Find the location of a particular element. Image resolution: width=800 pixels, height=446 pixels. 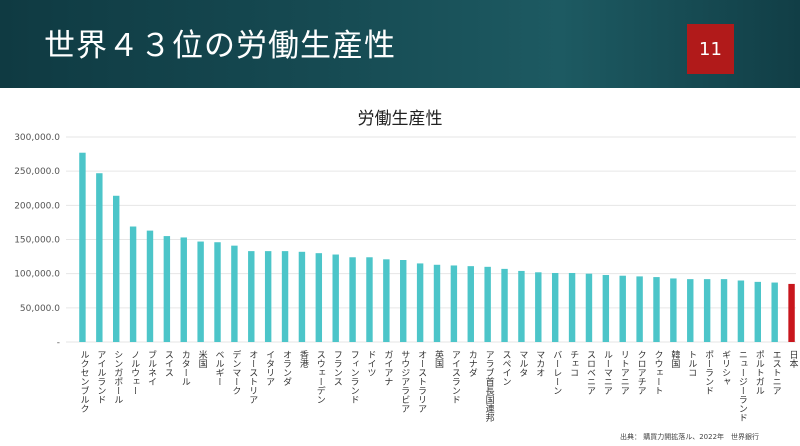

x-tick-label: トルコ is located at coordinates (691, 363).